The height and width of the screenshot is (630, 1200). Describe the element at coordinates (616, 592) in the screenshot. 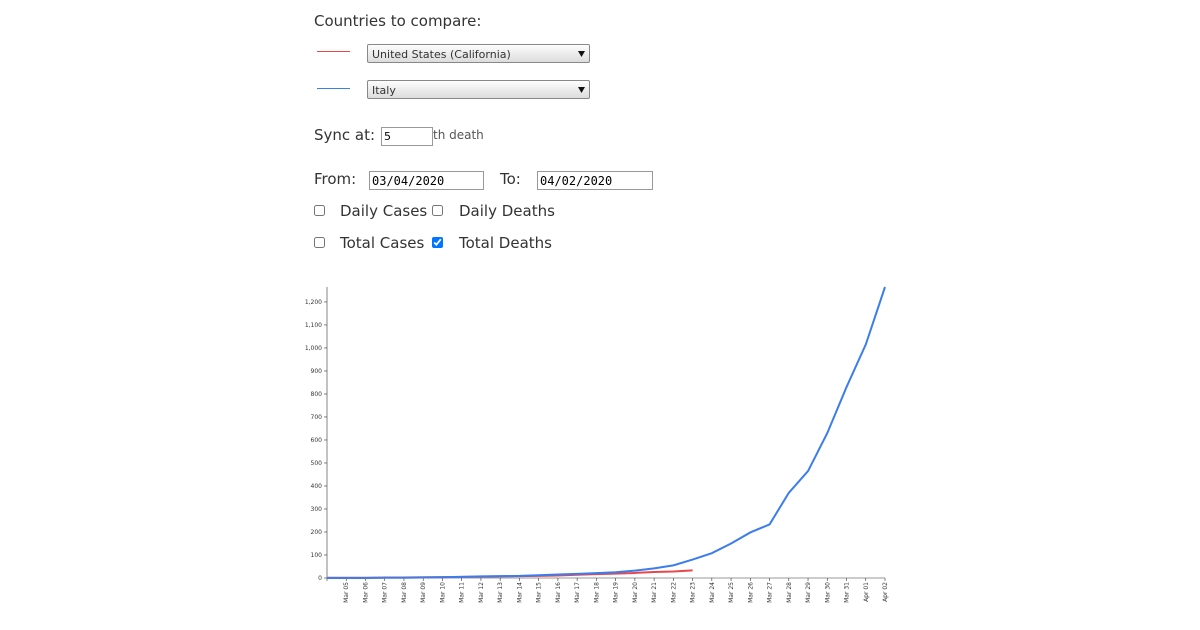

I see `x-tick-label: Mar 19` at that location.